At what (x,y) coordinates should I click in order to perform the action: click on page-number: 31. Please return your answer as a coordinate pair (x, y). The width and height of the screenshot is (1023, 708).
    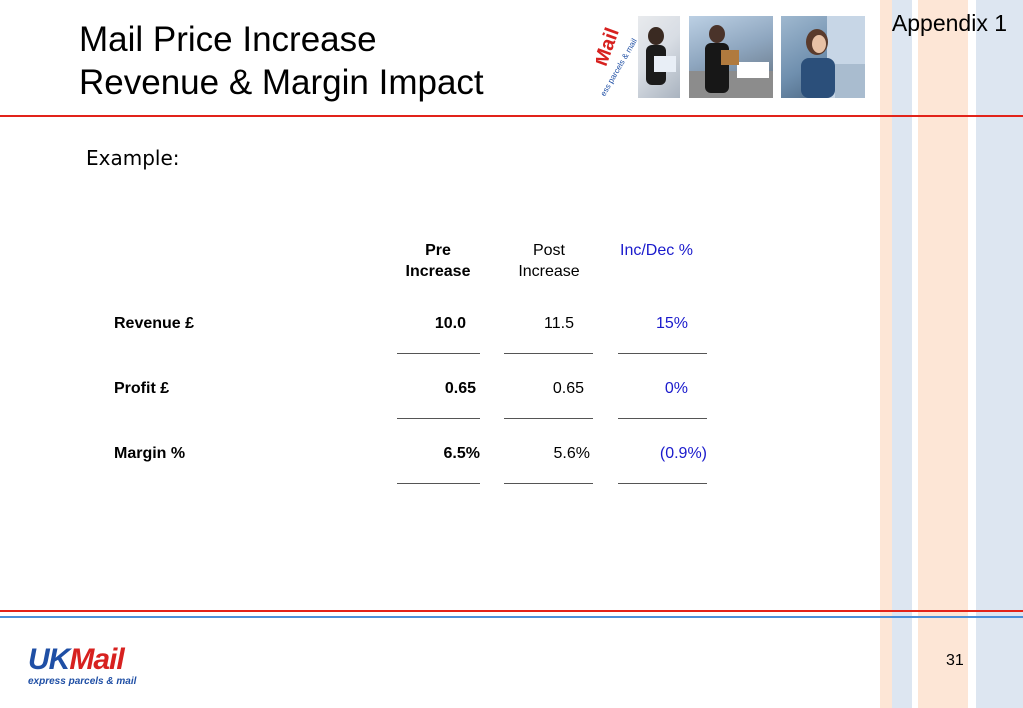
    Looking at the image, I should click on (955, 660).